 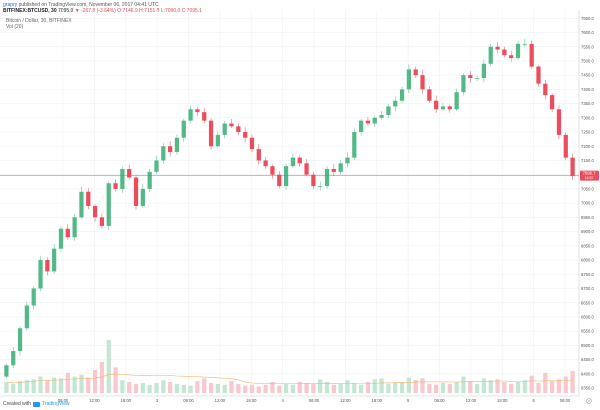 I want to click on chart-legend-title: Bitcoin / Dollar, 30, BITFINEX, so click(x=39, y=21).